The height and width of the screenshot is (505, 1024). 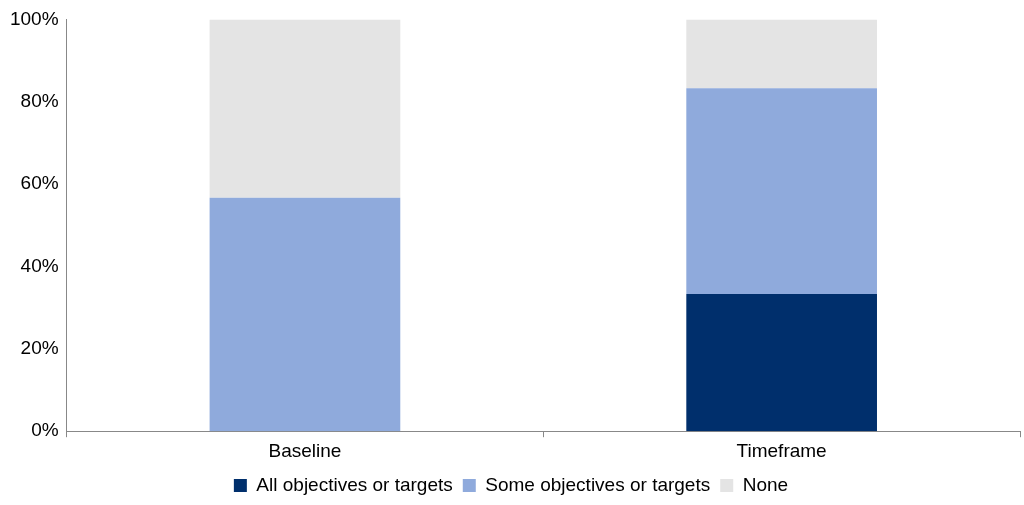 What do you see at coordinates (781, 450) in the screenshot?
I see `x-tick-label: Timeframe` at bounding box center [781, 450].